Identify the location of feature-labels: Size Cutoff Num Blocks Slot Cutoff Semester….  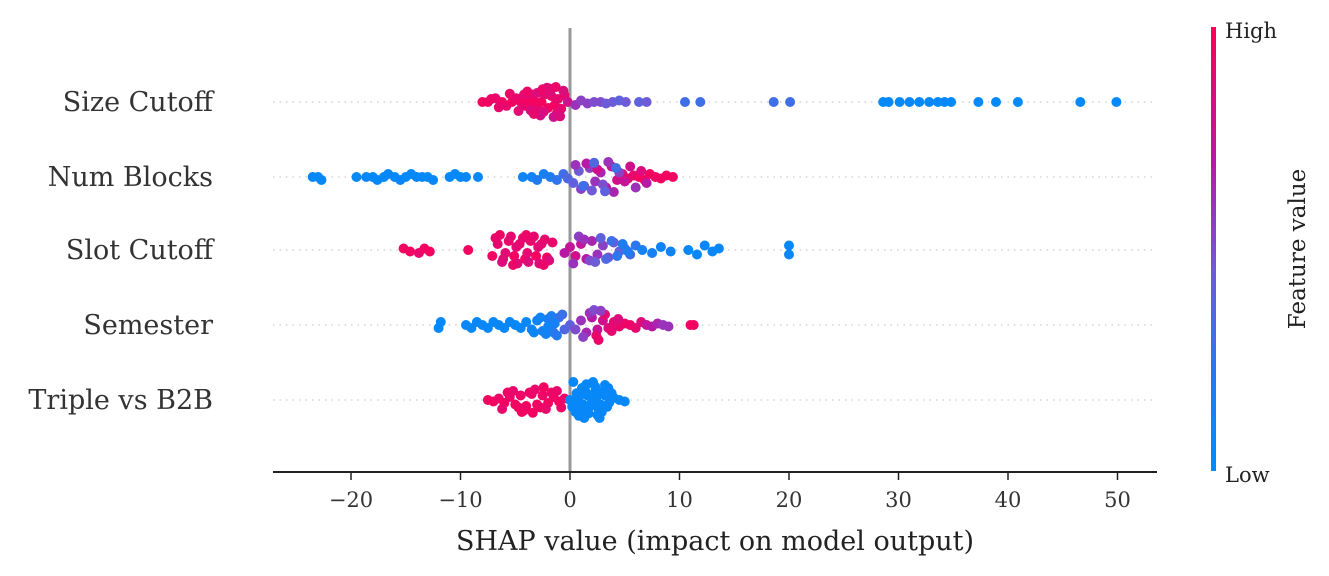
(121, 251).